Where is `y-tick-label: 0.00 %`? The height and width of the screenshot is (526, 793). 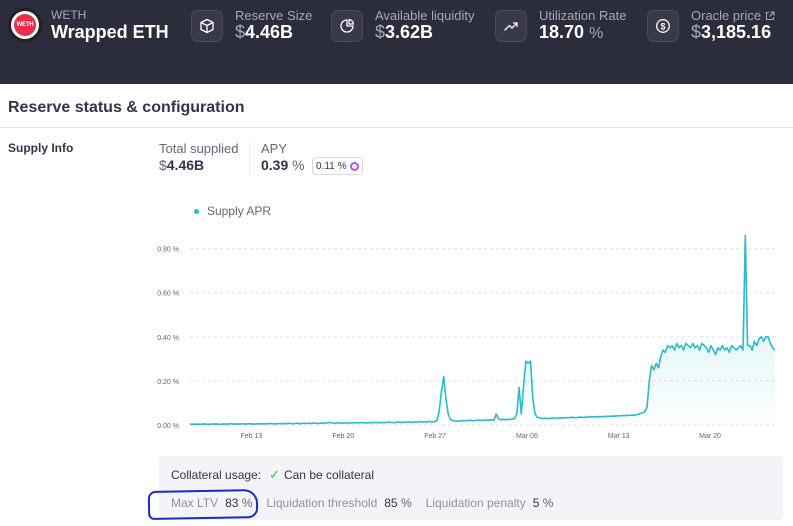 y-tick-label: 0.00 % is located at coordinates (168, 426).